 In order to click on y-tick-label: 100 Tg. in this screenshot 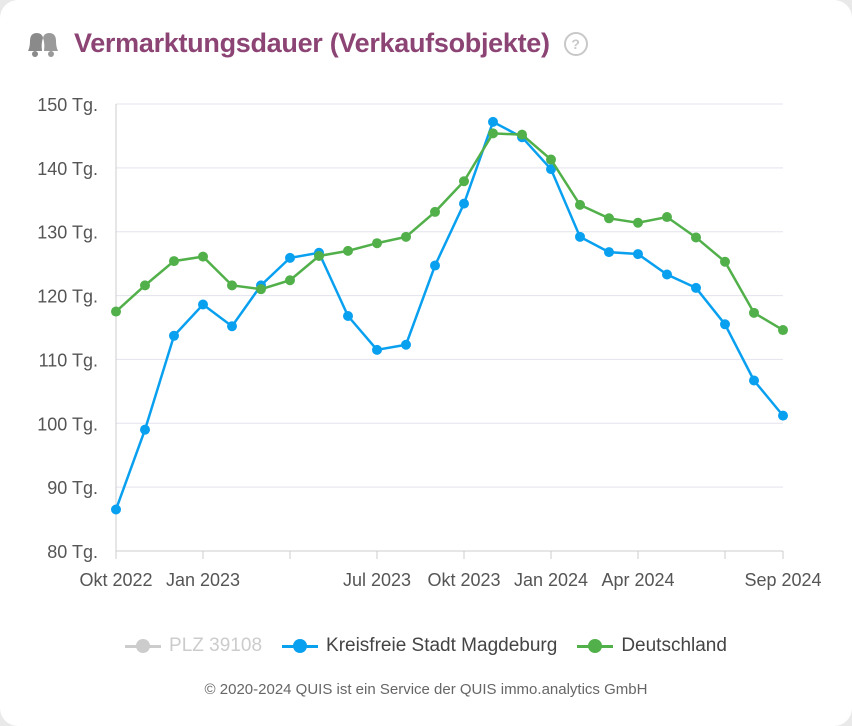, I will do `click(67, 424)`.